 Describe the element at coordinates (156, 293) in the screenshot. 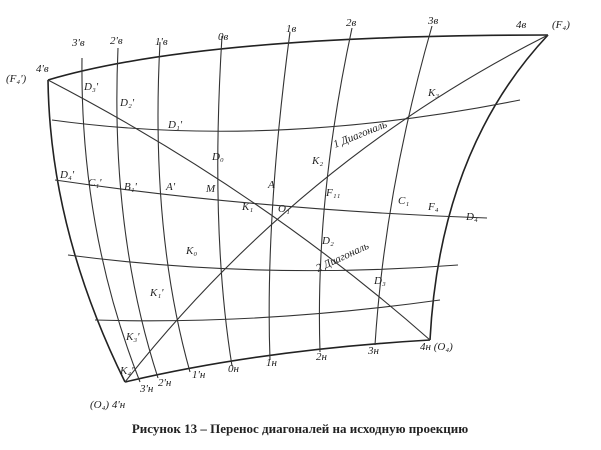

I see `point-label: K₁'` at that location.